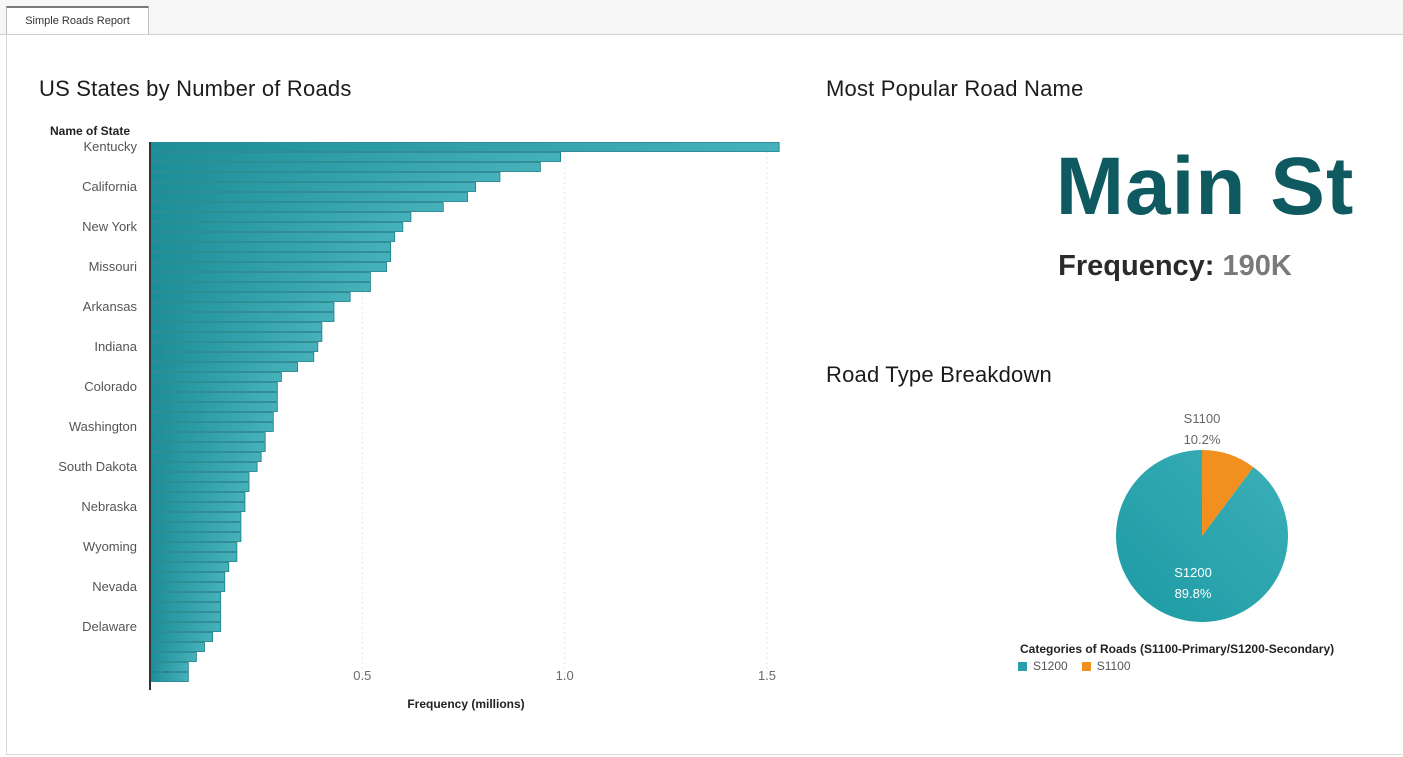 The height and width of the screenshot is (757, 1403). Describe the element at coordinates (1257, 266) in the screenshot. I see `frequency-value: 190K` at that location.